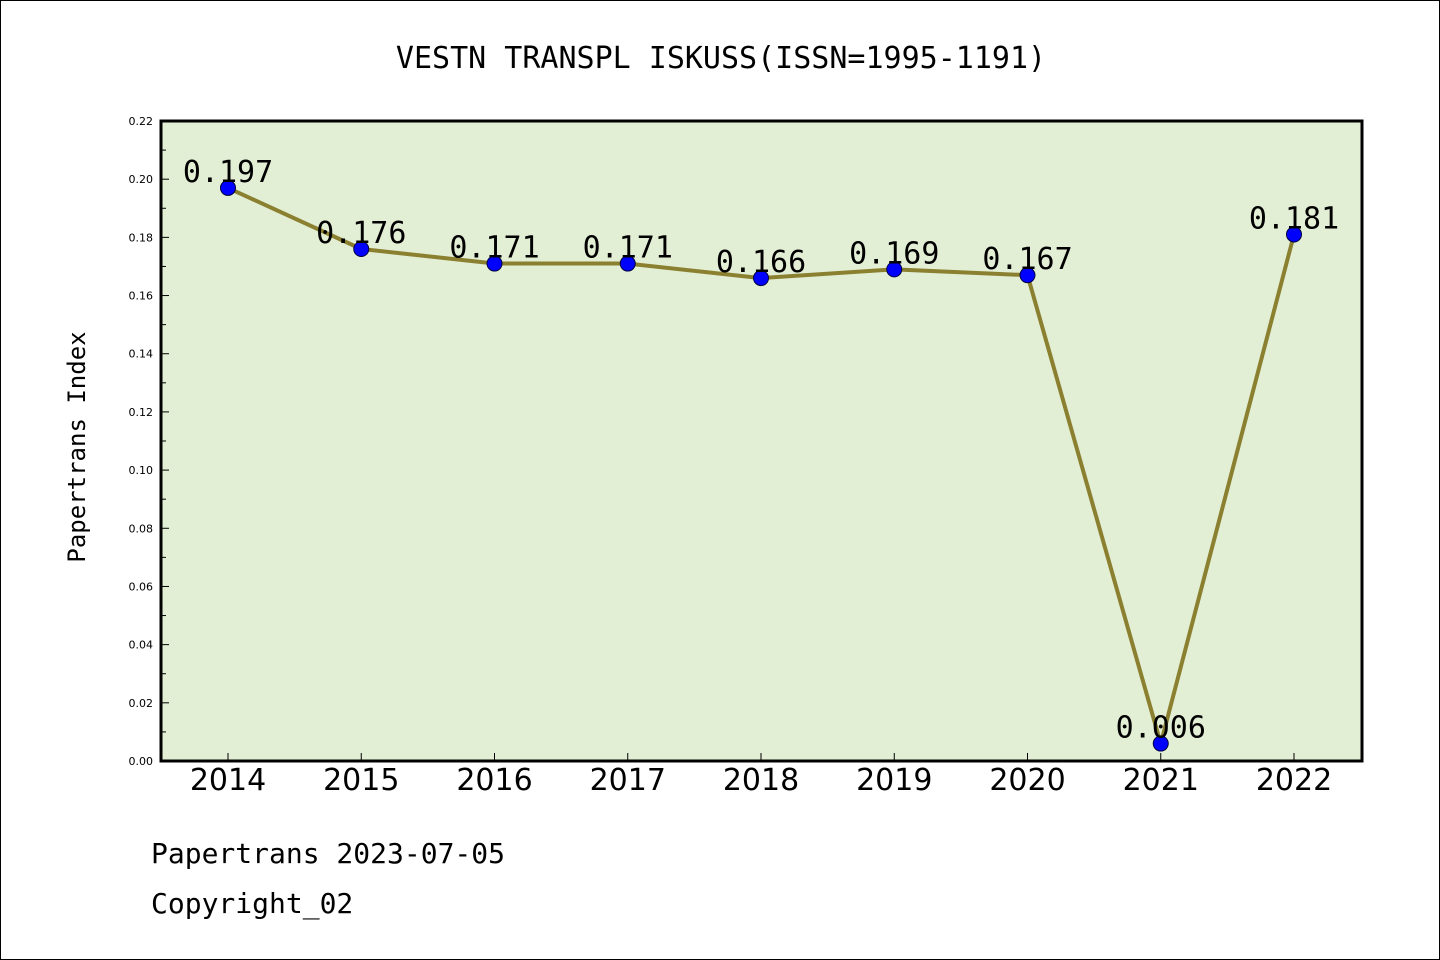  Describe the element at coordinates (141, 412) in the screenshot. I see `y-tick-label: 0.12` at that location.